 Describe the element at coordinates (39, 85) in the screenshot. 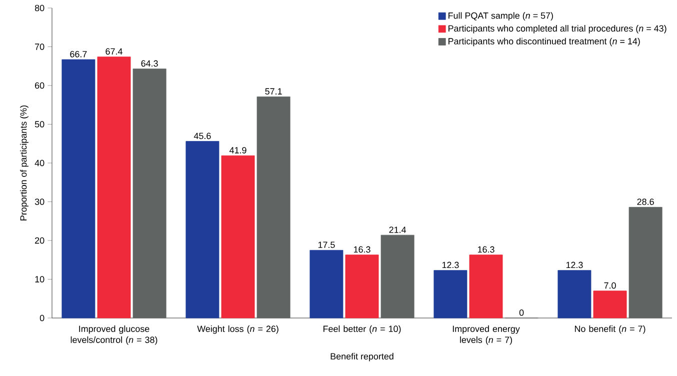

I see `y-tick-label: 60` at that location.